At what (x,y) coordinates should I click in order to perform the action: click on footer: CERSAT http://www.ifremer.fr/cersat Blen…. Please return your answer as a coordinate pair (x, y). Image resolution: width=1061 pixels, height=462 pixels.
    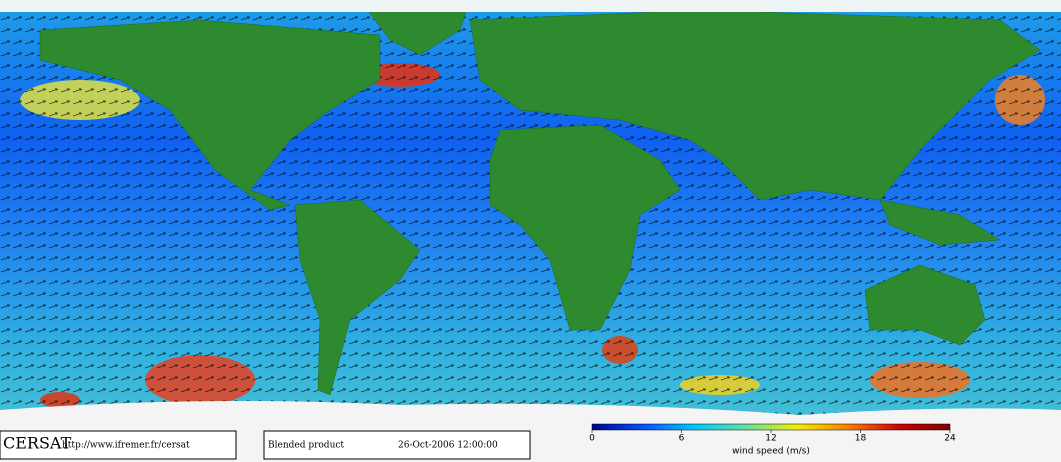
    Looking at the image, I should click on (265, 445).